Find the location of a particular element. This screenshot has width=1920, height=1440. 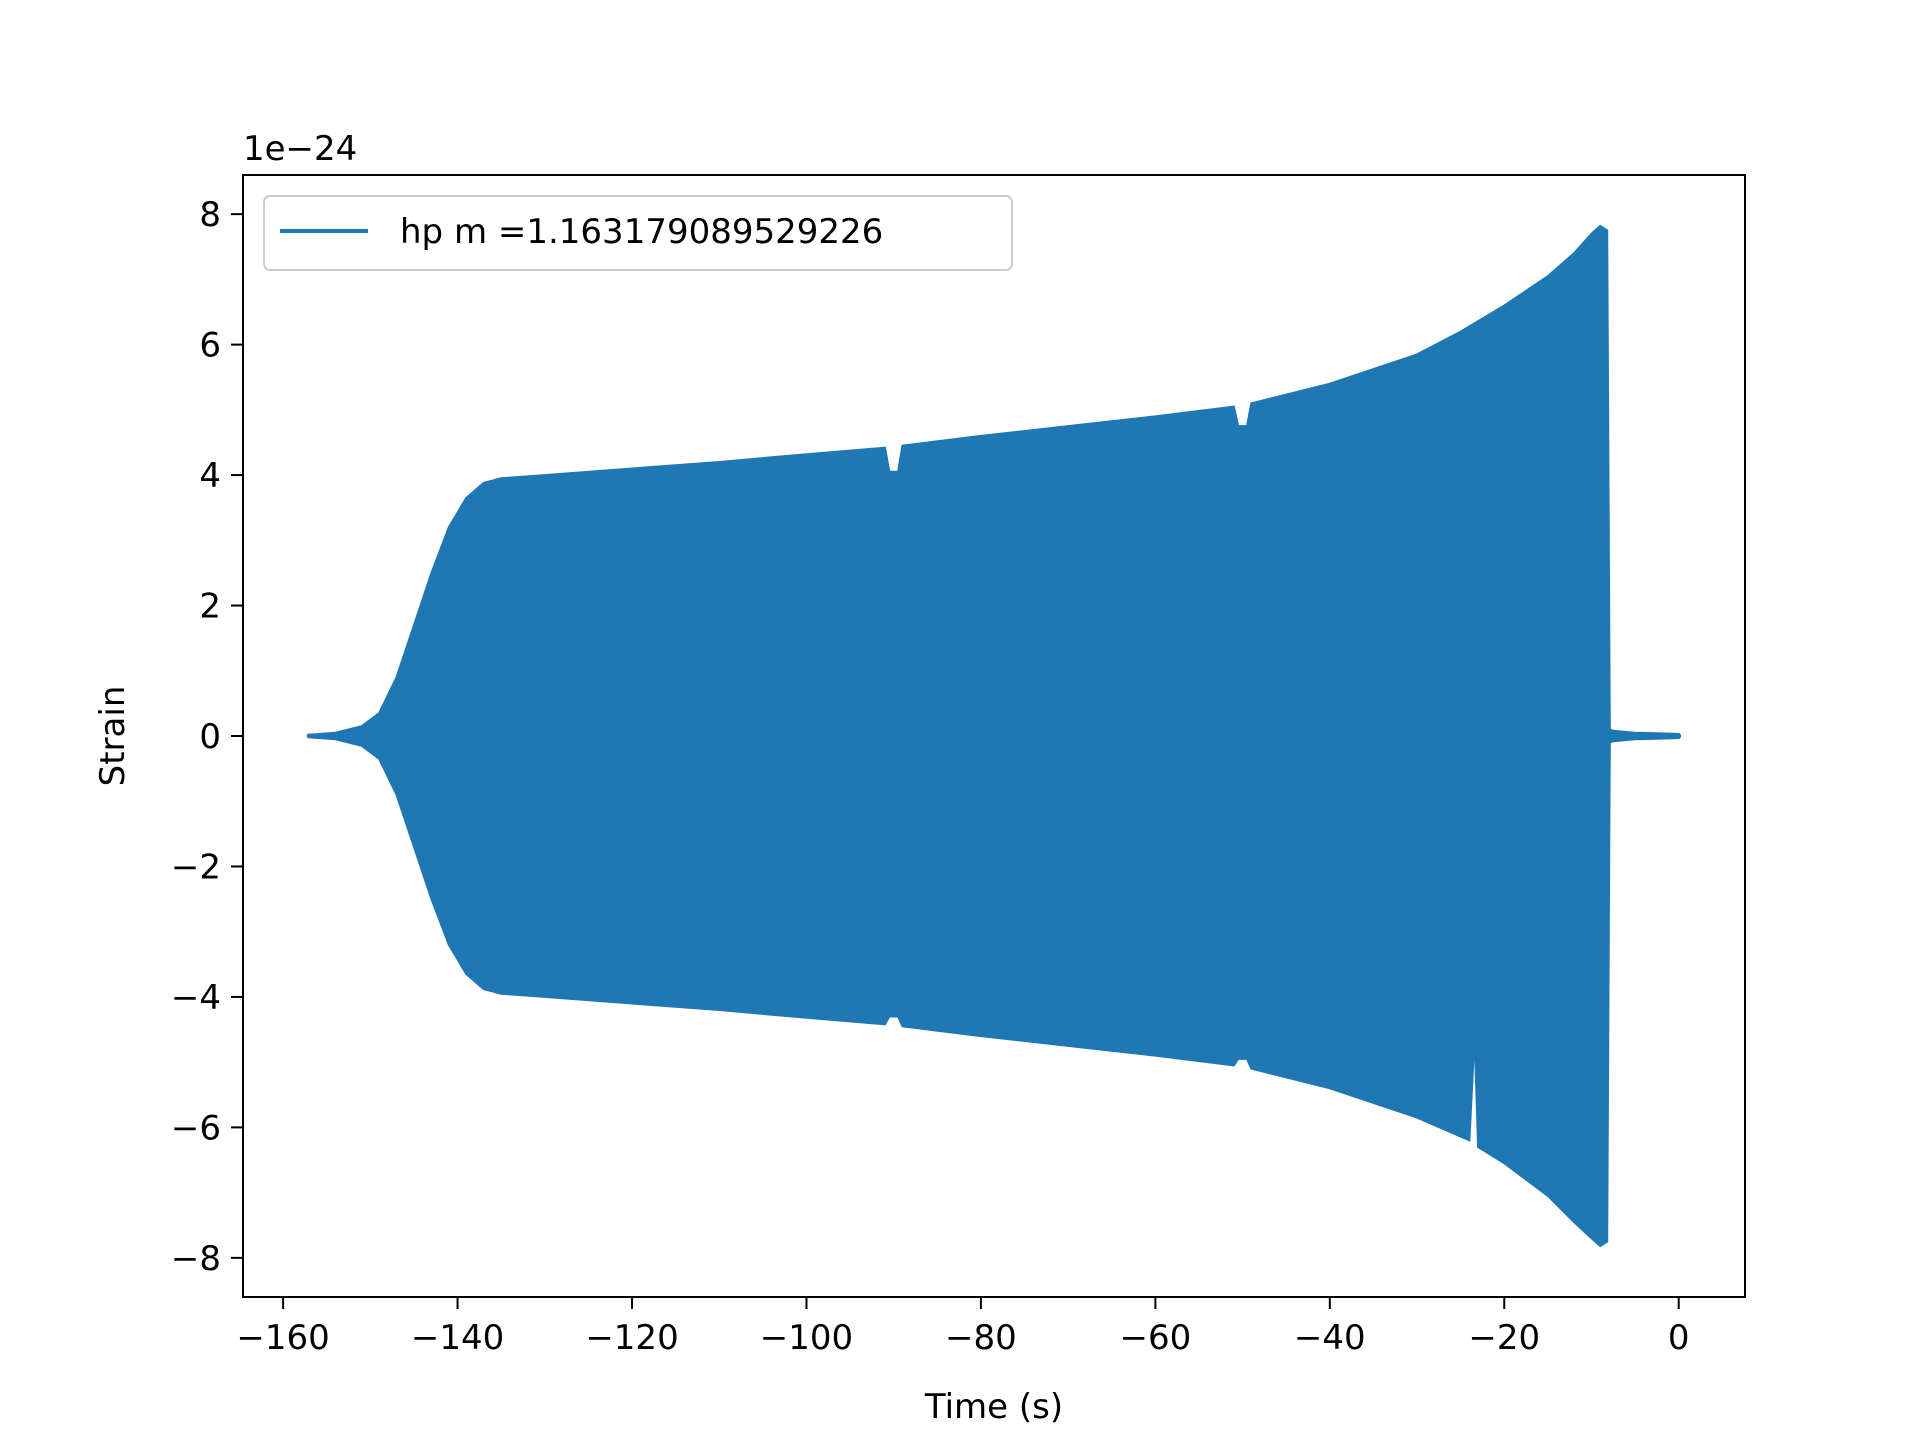

y-tick-label: 8 is located at coordinates (210, 215).